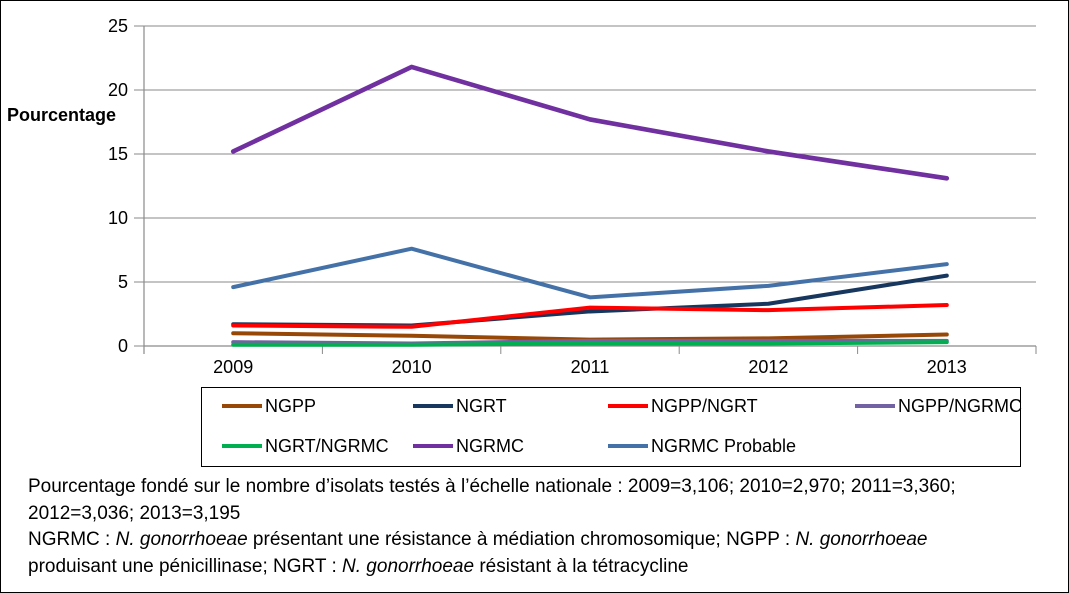 This screenshot has height=593, width=1069. Describe the element at coordinates (590, 336) in the screenshot. I see `series-line-ngpp` at that location.